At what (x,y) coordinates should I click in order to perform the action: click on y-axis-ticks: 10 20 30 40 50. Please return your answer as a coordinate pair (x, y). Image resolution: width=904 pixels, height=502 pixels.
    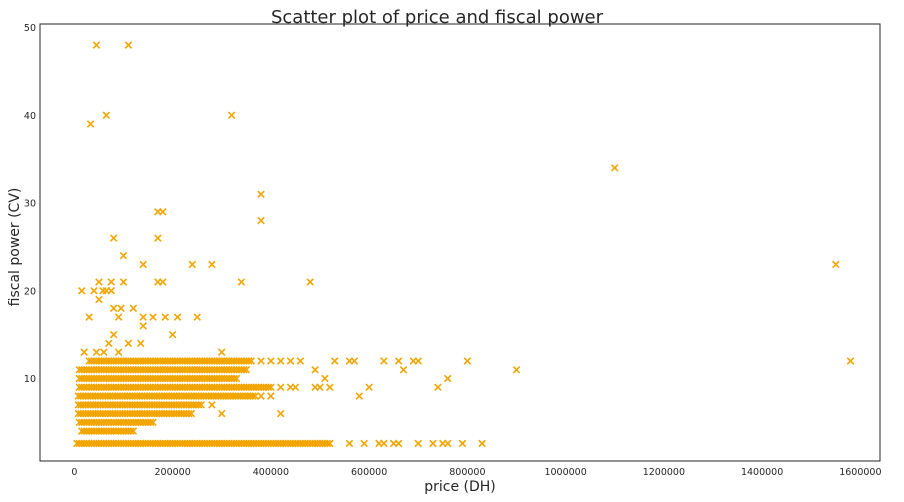
    Looking at the image, I should click on (30, 204).